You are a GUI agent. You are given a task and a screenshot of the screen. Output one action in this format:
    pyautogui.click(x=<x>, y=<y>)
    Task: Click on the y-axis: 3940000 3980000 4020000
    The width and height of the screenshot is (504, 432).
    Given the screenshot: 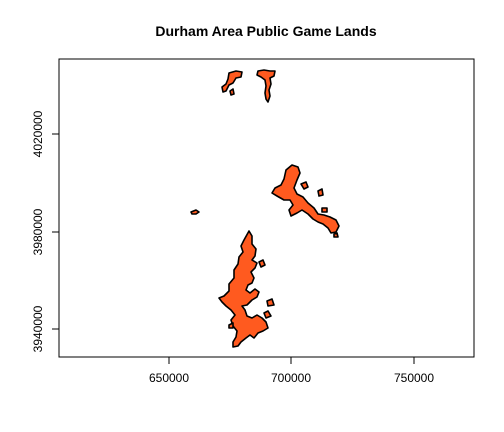 What is the action you would take?
    pyautogui.click(x=45, y=231)
    